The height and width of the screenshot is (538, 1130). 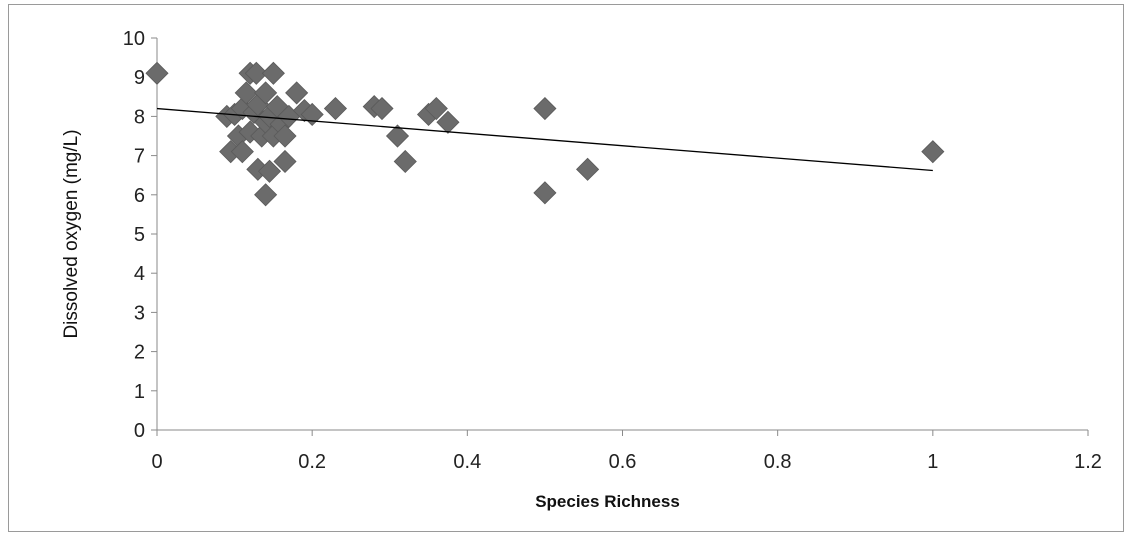 What do you see at coordinates (139, 196) in the screenshot?
I see `y-tick-label: 6` at bounding box center [139, 196].